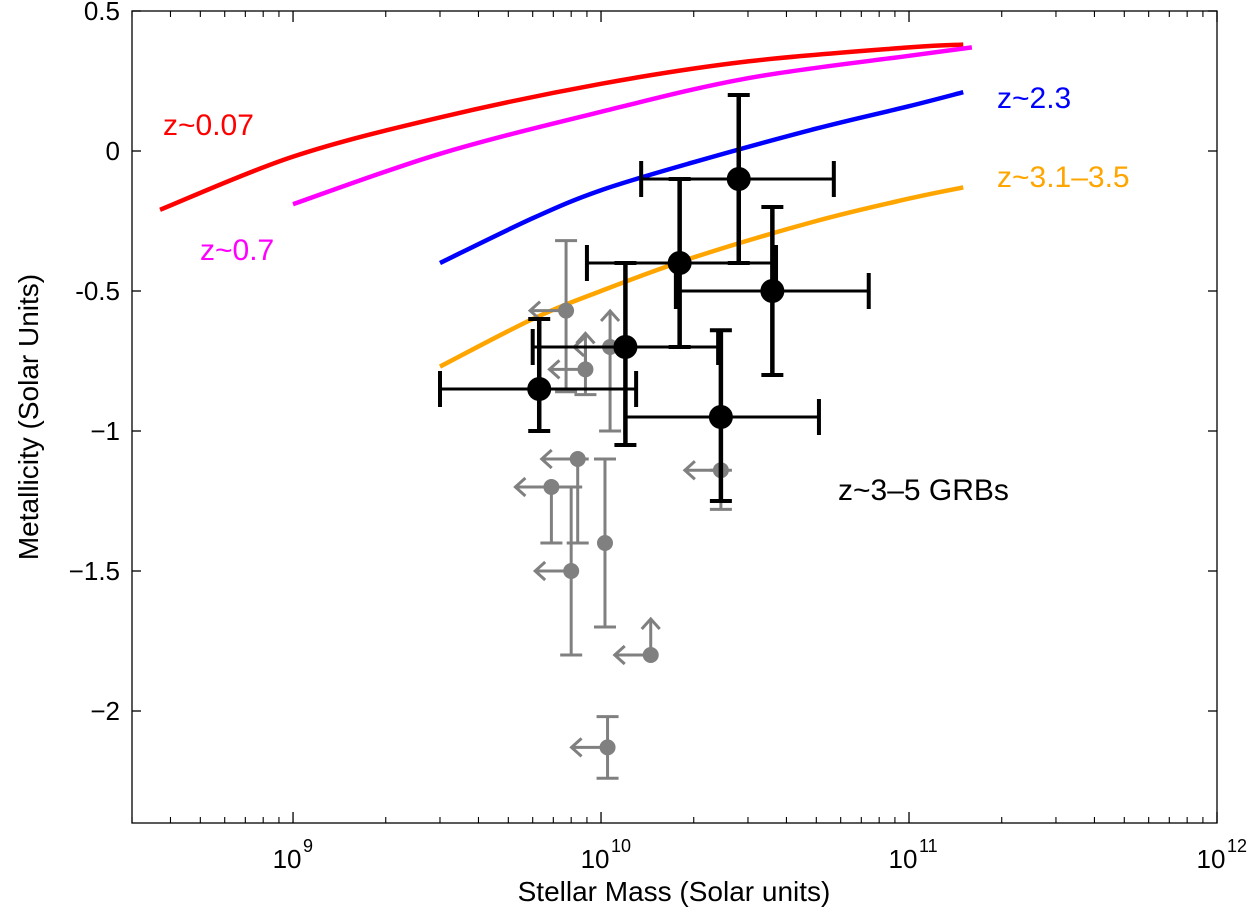 The height and width of the screenshot is (917, 1257). What do you see at coordinates (94, 571) in the screenshot?
I see `y-tick-label: −1.5` at bounding box center [94, 571].